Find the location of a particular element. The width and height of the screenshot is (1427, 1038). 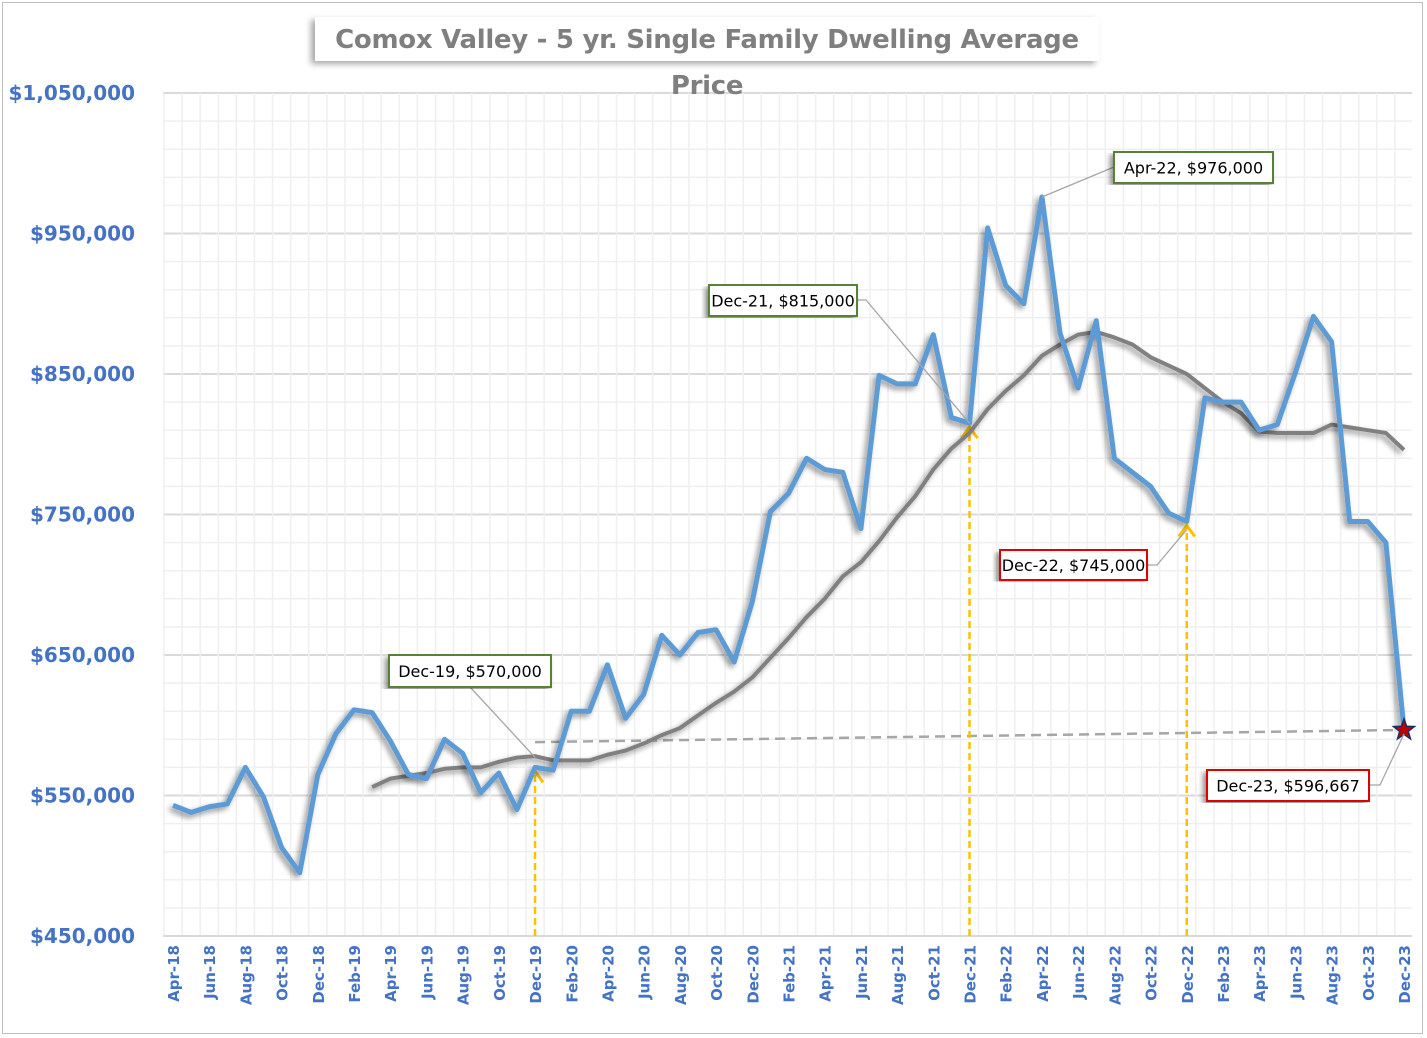

x-tick-label: Dec-19 is located at coordinates (536, 974).